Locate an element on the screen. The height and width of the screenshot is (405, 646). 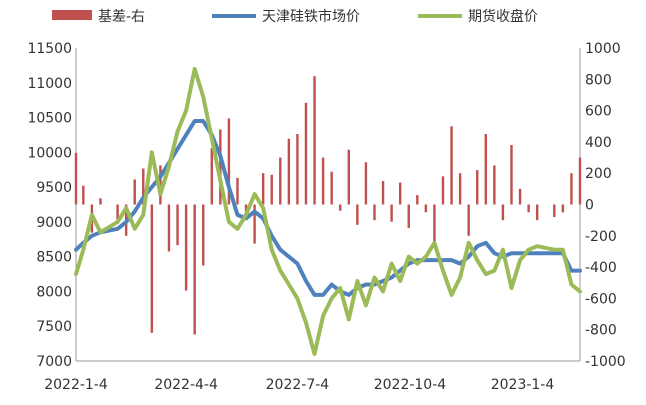
y-right-tick-label: 800 is located at coordinates (598, 80).